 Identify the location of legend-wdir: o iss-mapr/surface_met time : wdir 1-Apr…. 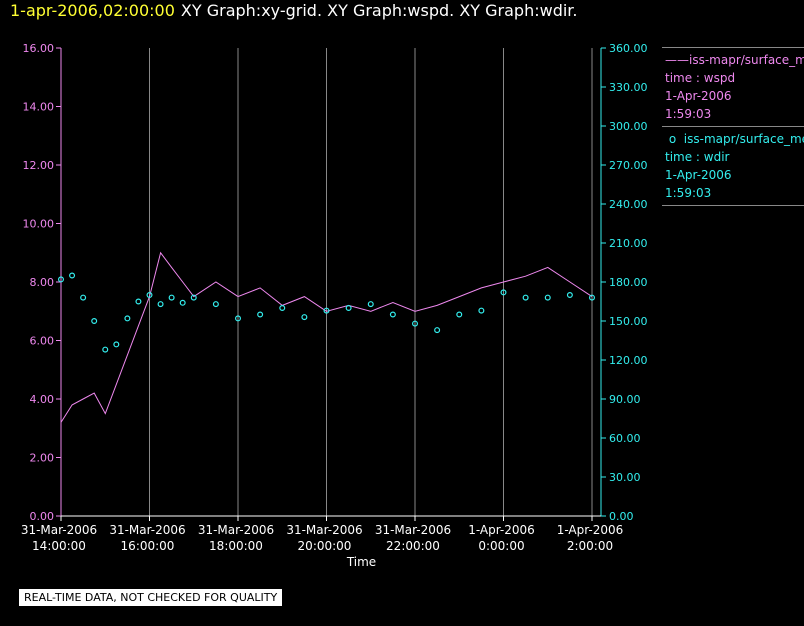
(733, 166).